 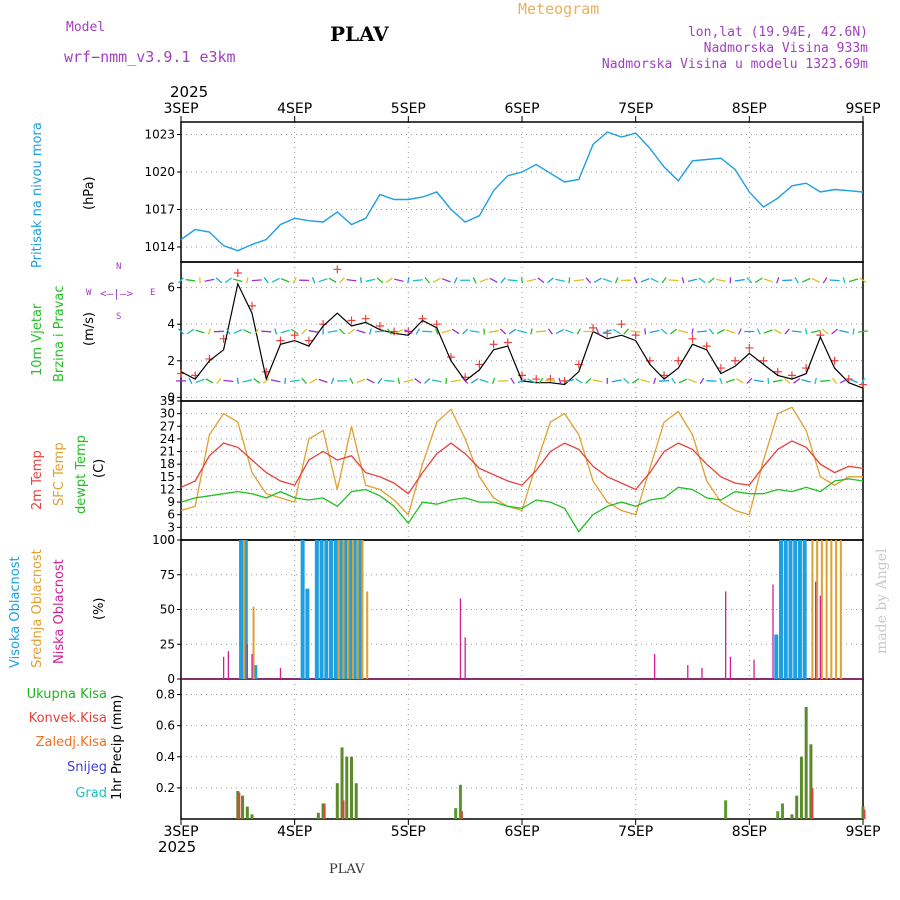 I want to click on y-tick-label: 0.8, so click(x=165, y=695).